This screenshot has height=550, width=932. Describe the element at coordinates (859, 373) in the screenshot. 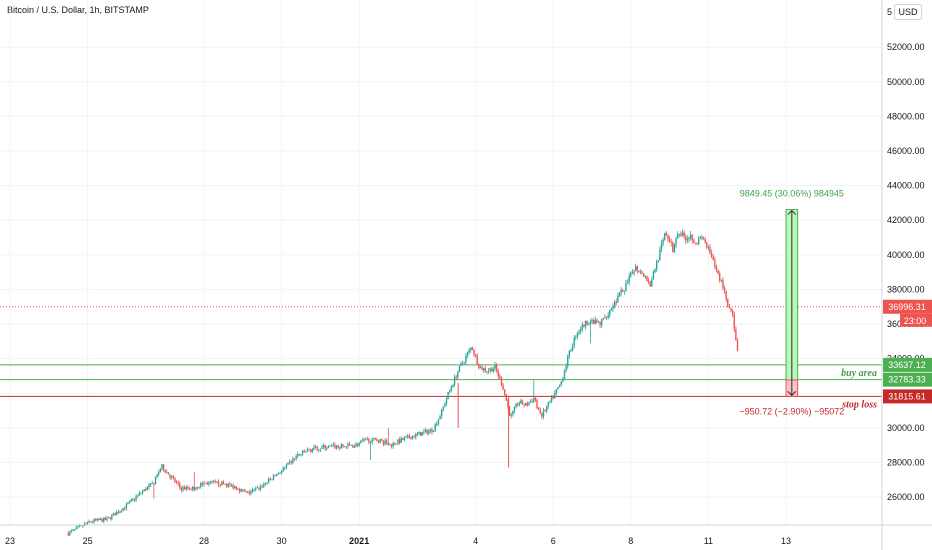

I see `buy-area-annotation: buy area` at that location.